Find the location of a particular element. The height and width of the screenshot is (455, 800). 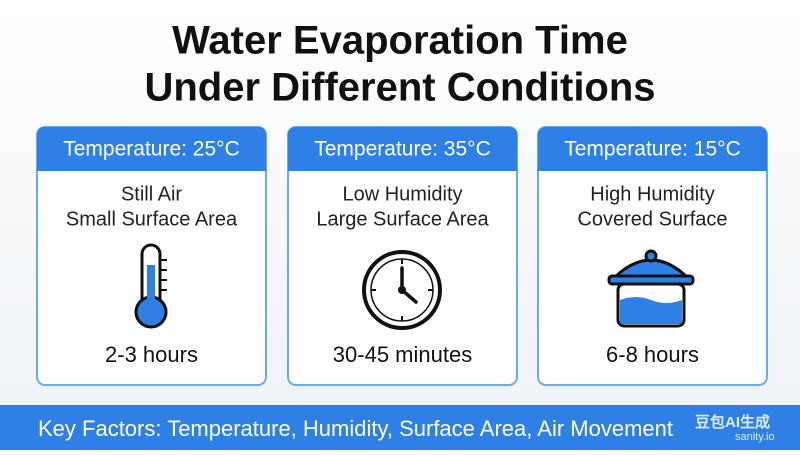

card-header-text: Temperature: 35°C is located at coordinates (402, 149).